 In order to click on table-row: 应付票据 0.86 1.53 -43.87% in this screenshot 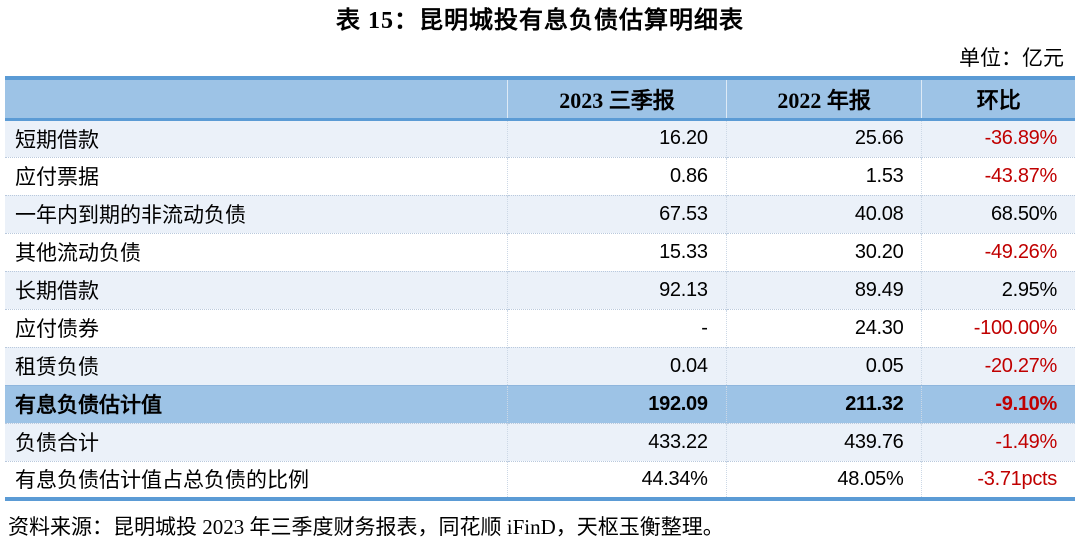, I will do `click(540, 175)`.